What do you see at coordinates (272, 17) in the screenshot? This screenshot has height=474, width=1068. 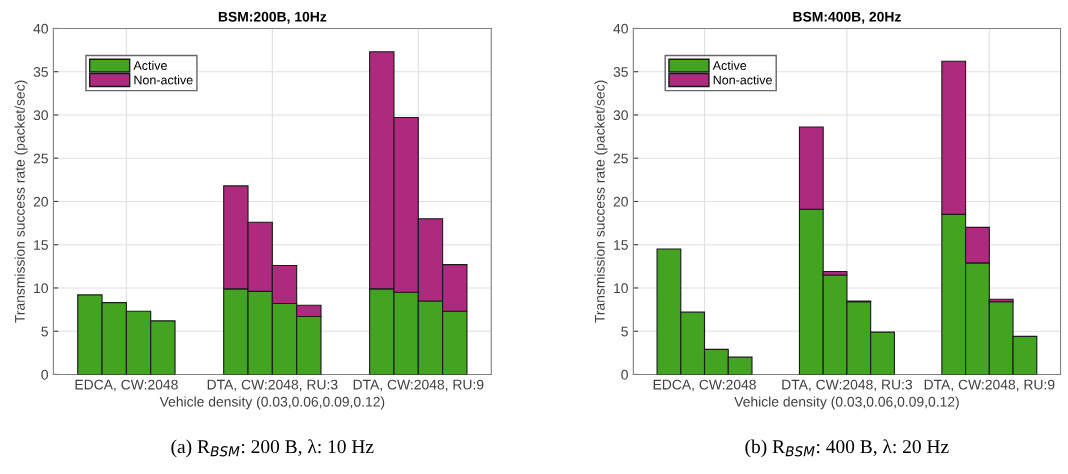 I see `chart-title: BSM:200B, 10Hz` at bounding box center [272, 17].